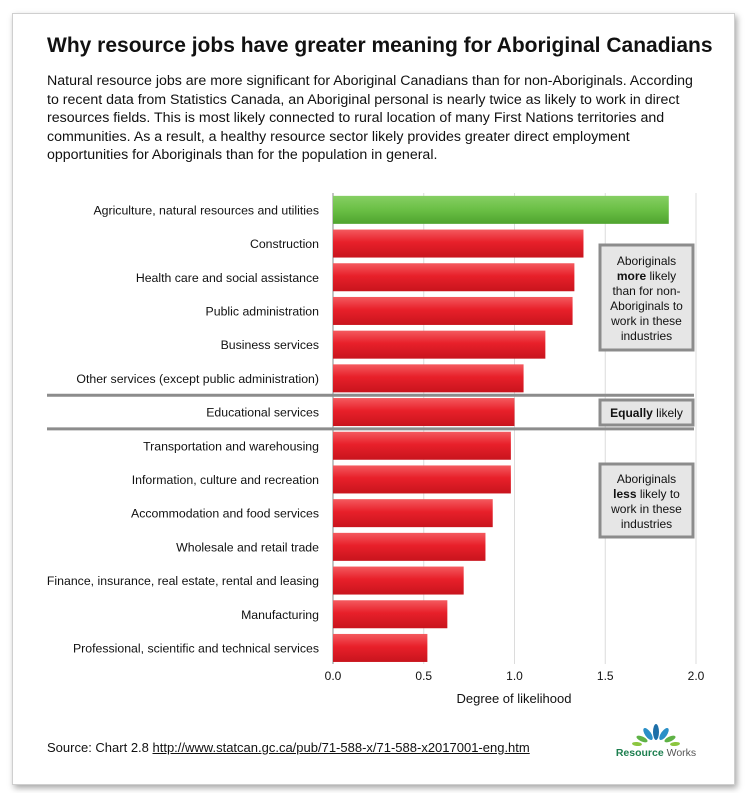 The height and width of the screenshot is (793, 746). Describe the element at coordinates (333, 676) in the screenshot. I see `x-tick-label: 0.0` at that location.